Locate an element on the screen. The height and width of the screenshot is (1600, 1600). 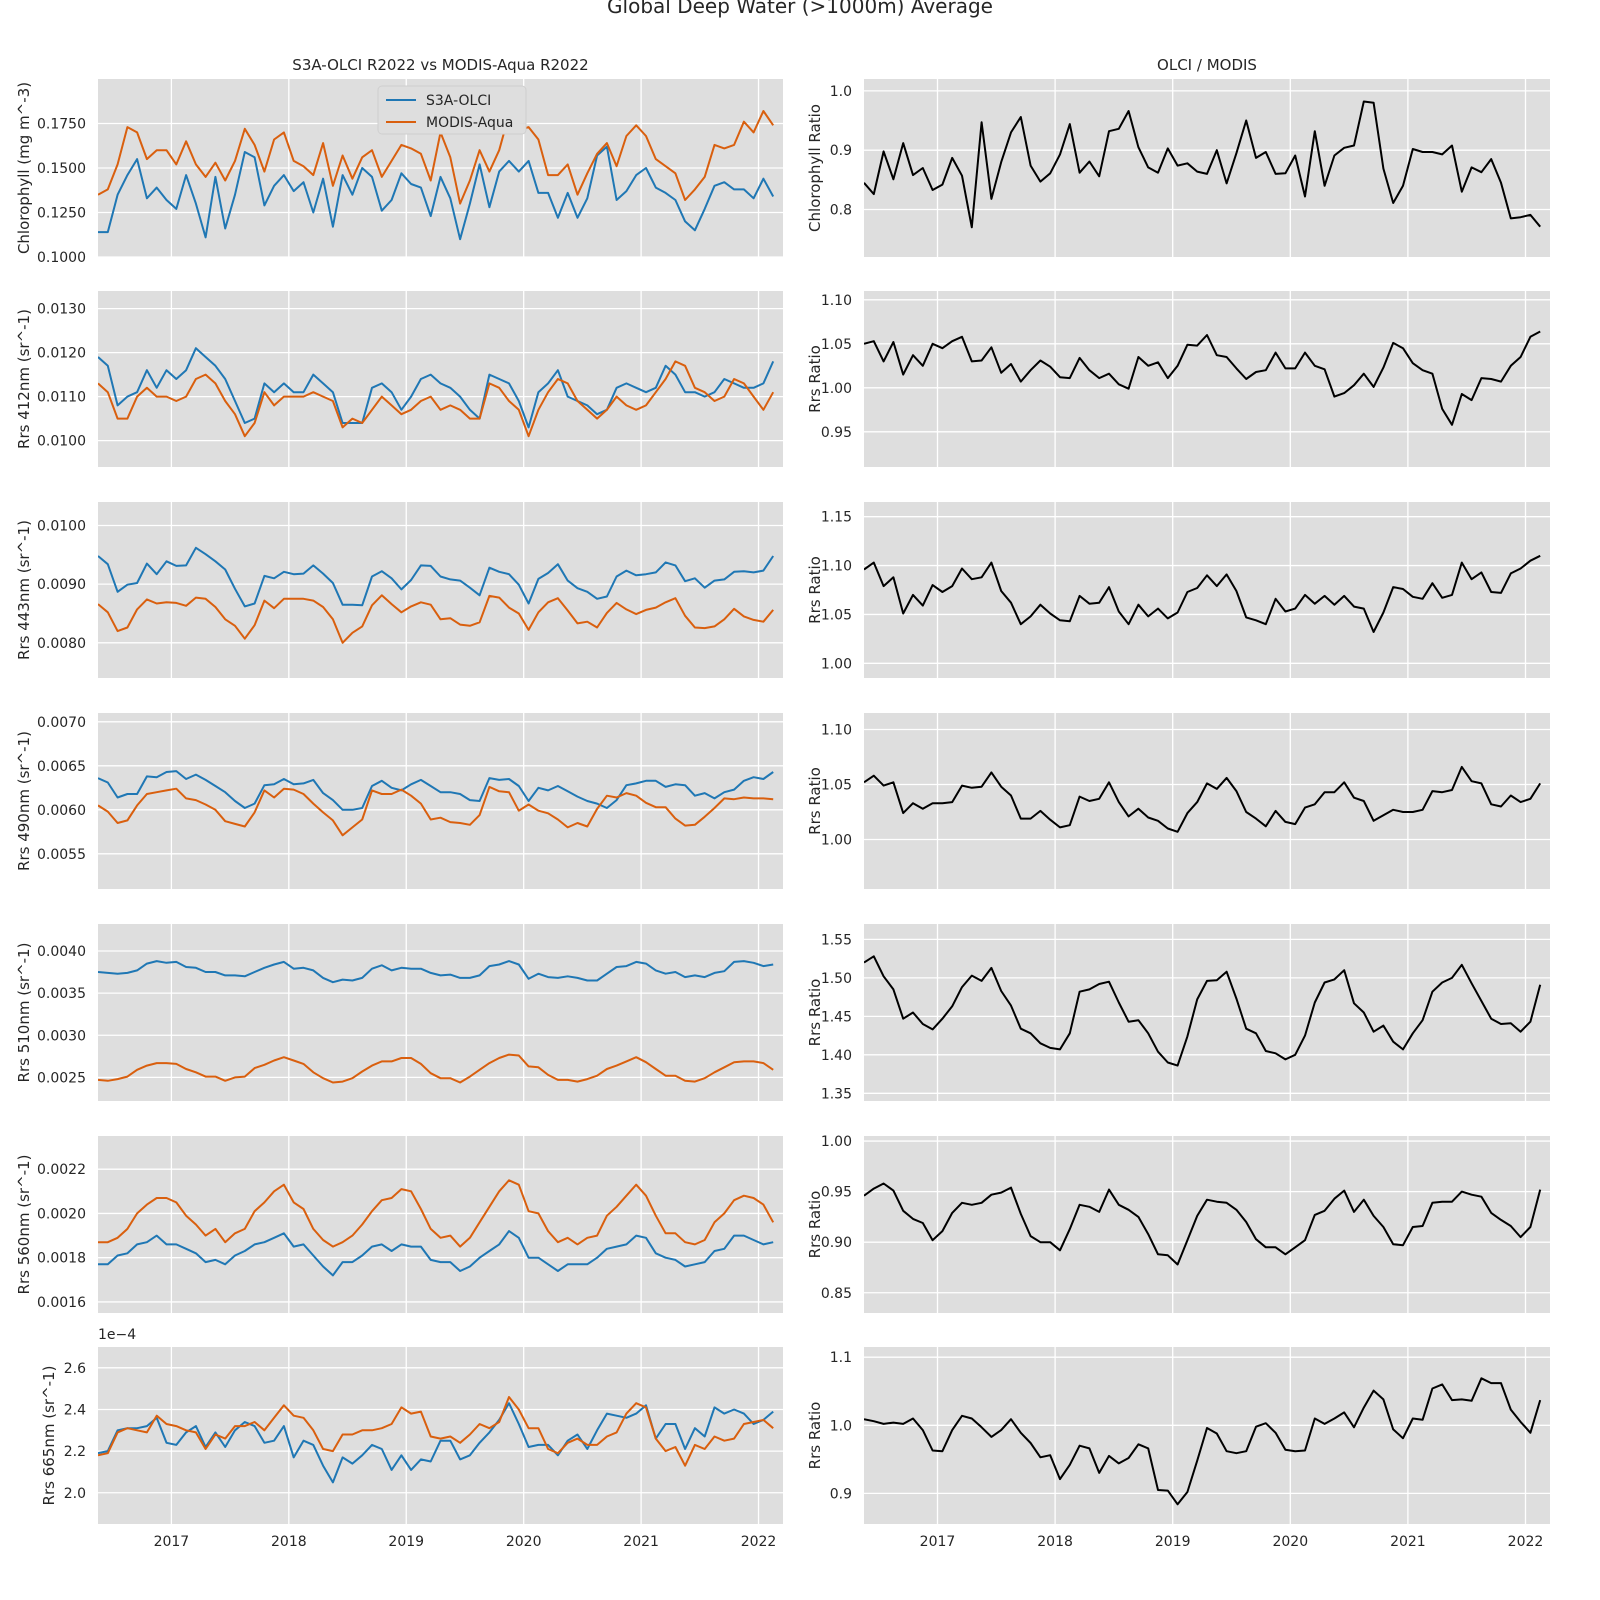
panel-chl_ratio: 0.8 0.9 1.0 Chlorophyll Ratio is located at coordinates (1178, 168).